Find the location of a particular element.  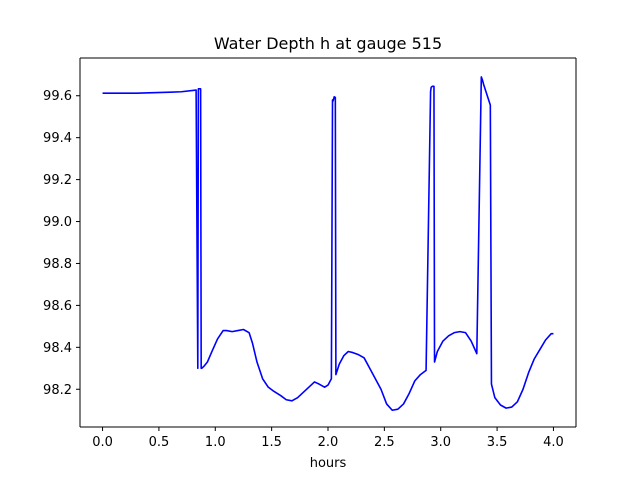

y-tick-label: 99.6 is located at coordinates (57, 96).